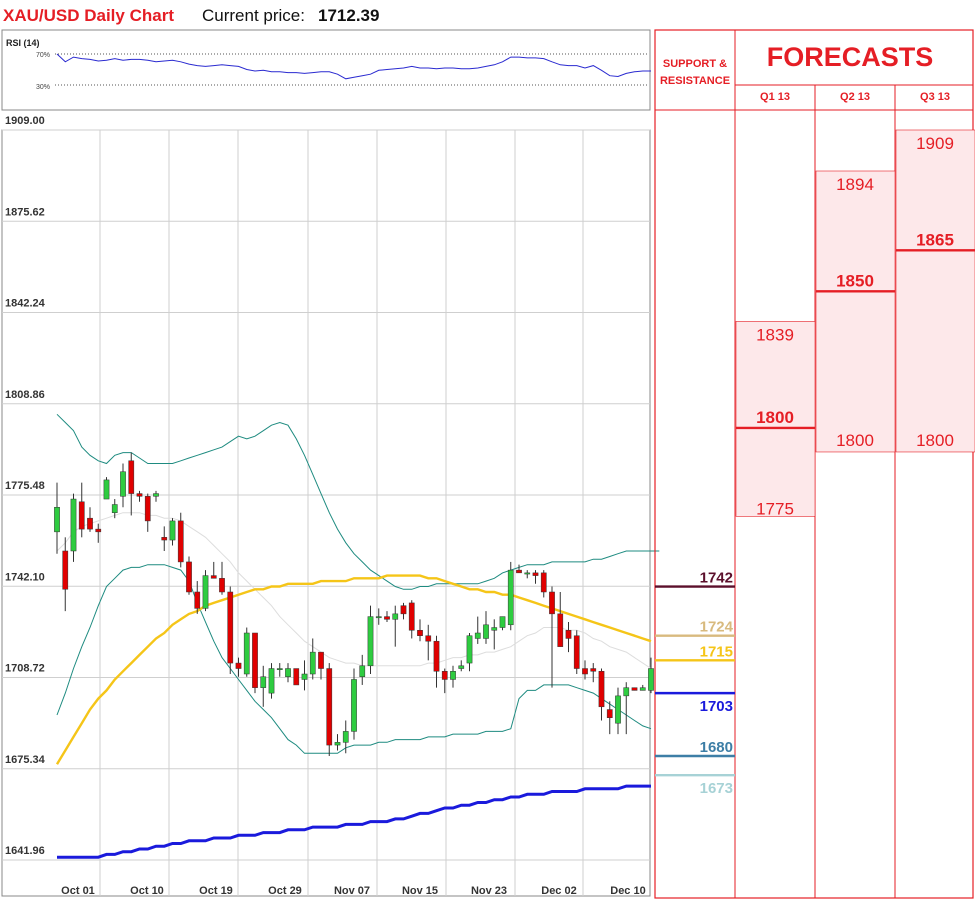 The width and height of the screenshot is (975, 900). I want to click on sr-level-label: 1673, so click(716, 788).